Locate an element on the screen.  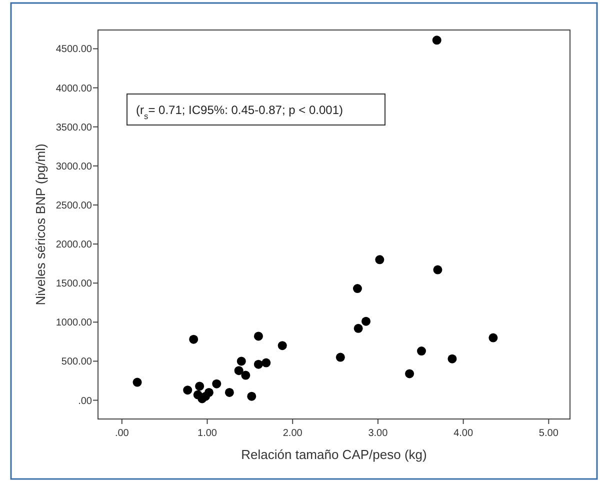
y-tick-label: 1000.00 is located at coordinates (74, 323).